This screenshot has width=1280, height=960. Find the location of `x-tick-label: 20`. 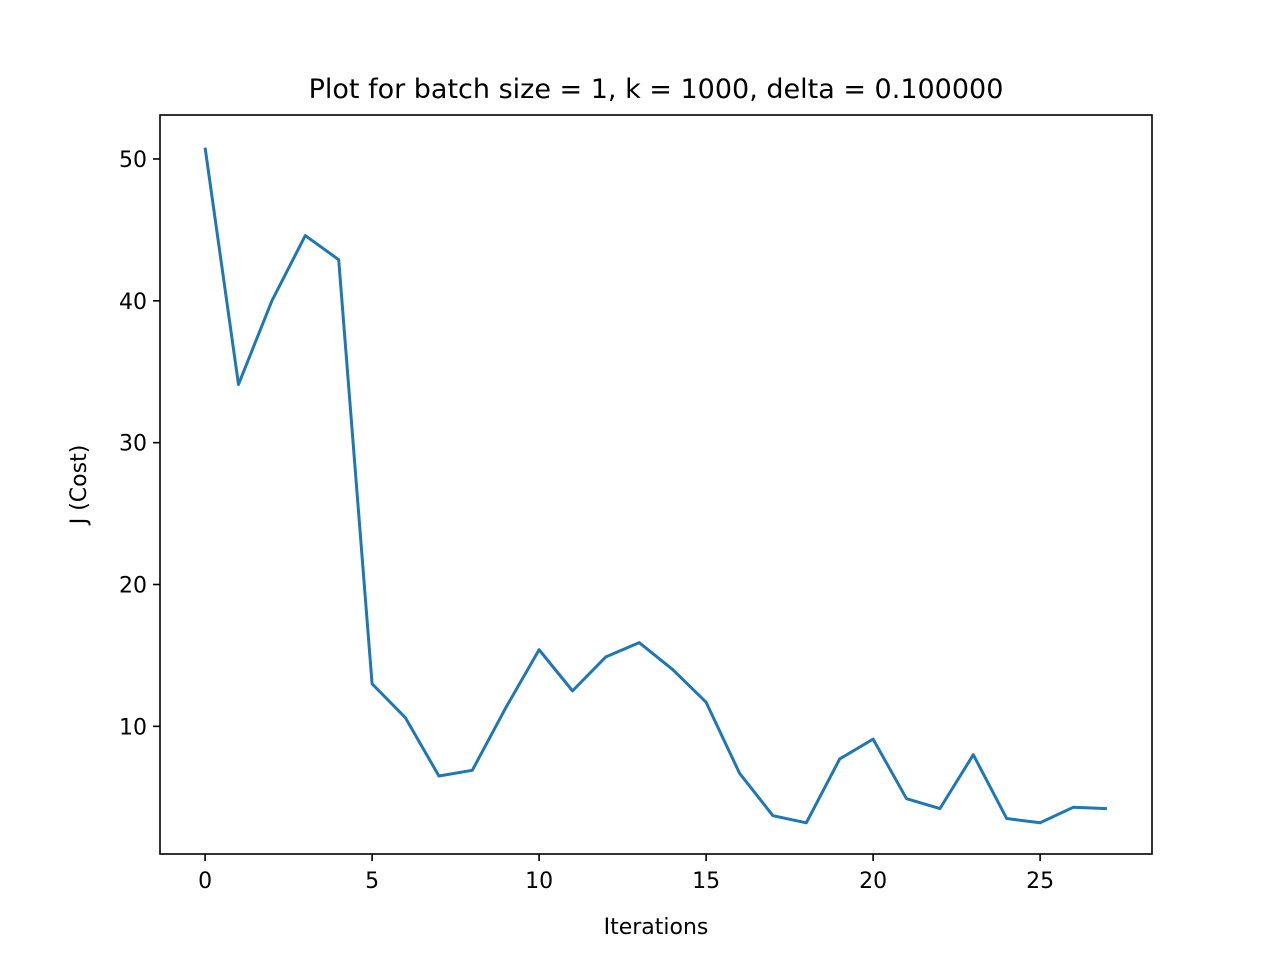

x-tick-label: 20 is located at coordinates (873, 881).